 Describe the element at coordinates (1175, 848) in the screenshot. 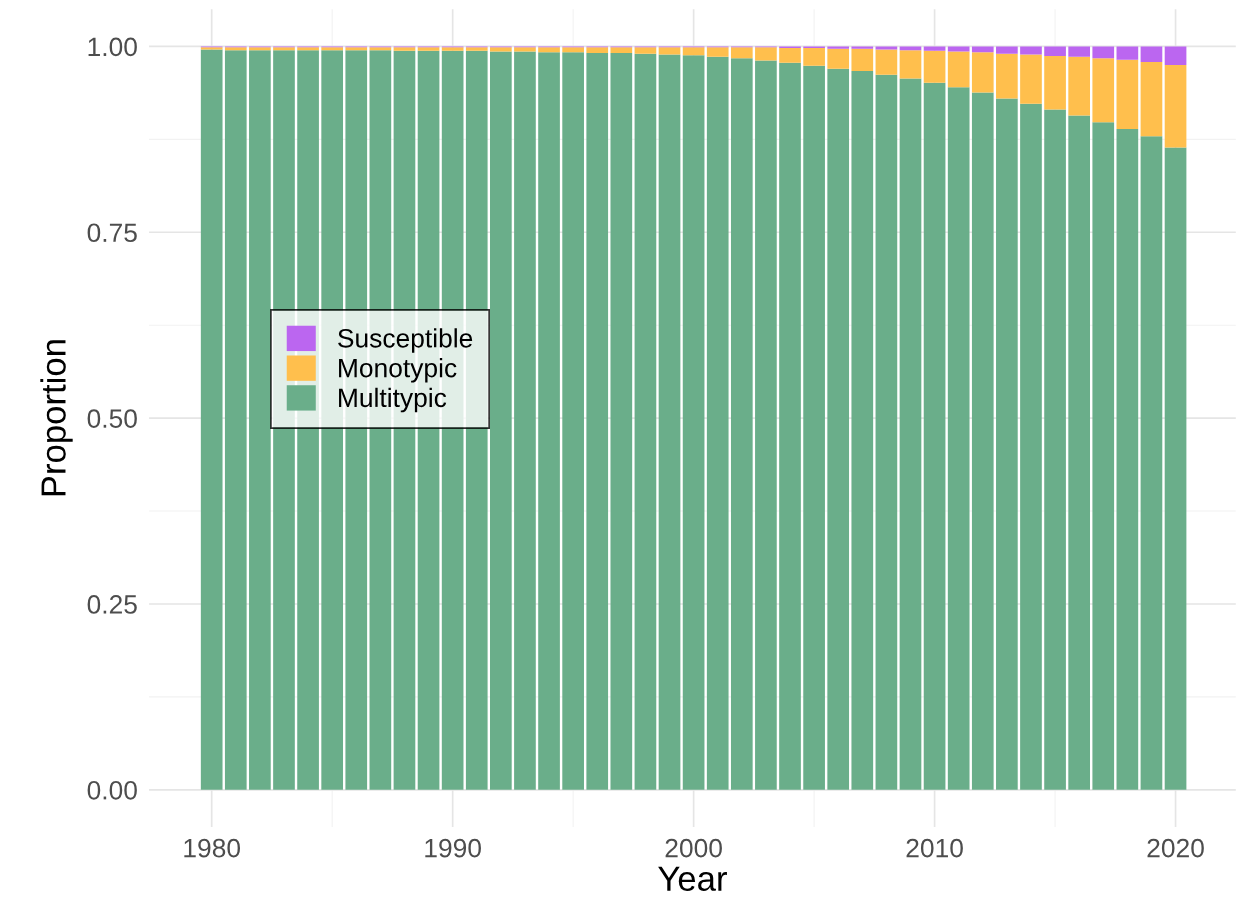

I see `x-tick-label: 2020` at that location.